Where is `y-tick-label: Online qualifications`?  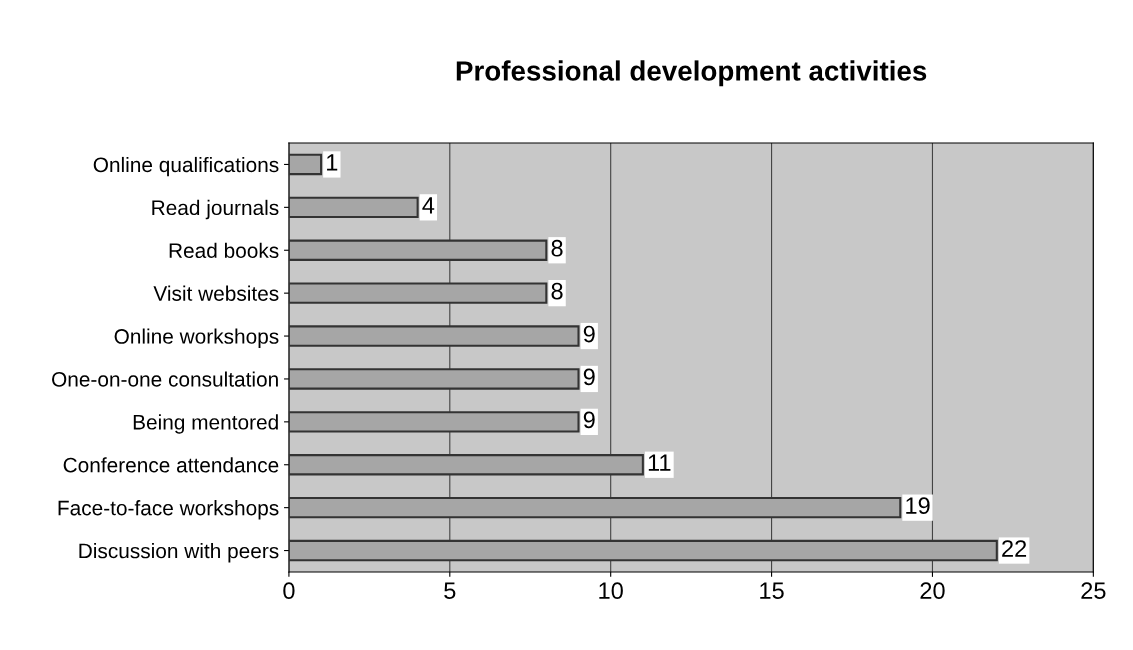 y-tick-label: Online qualifications is located at coordinates (186, 166).